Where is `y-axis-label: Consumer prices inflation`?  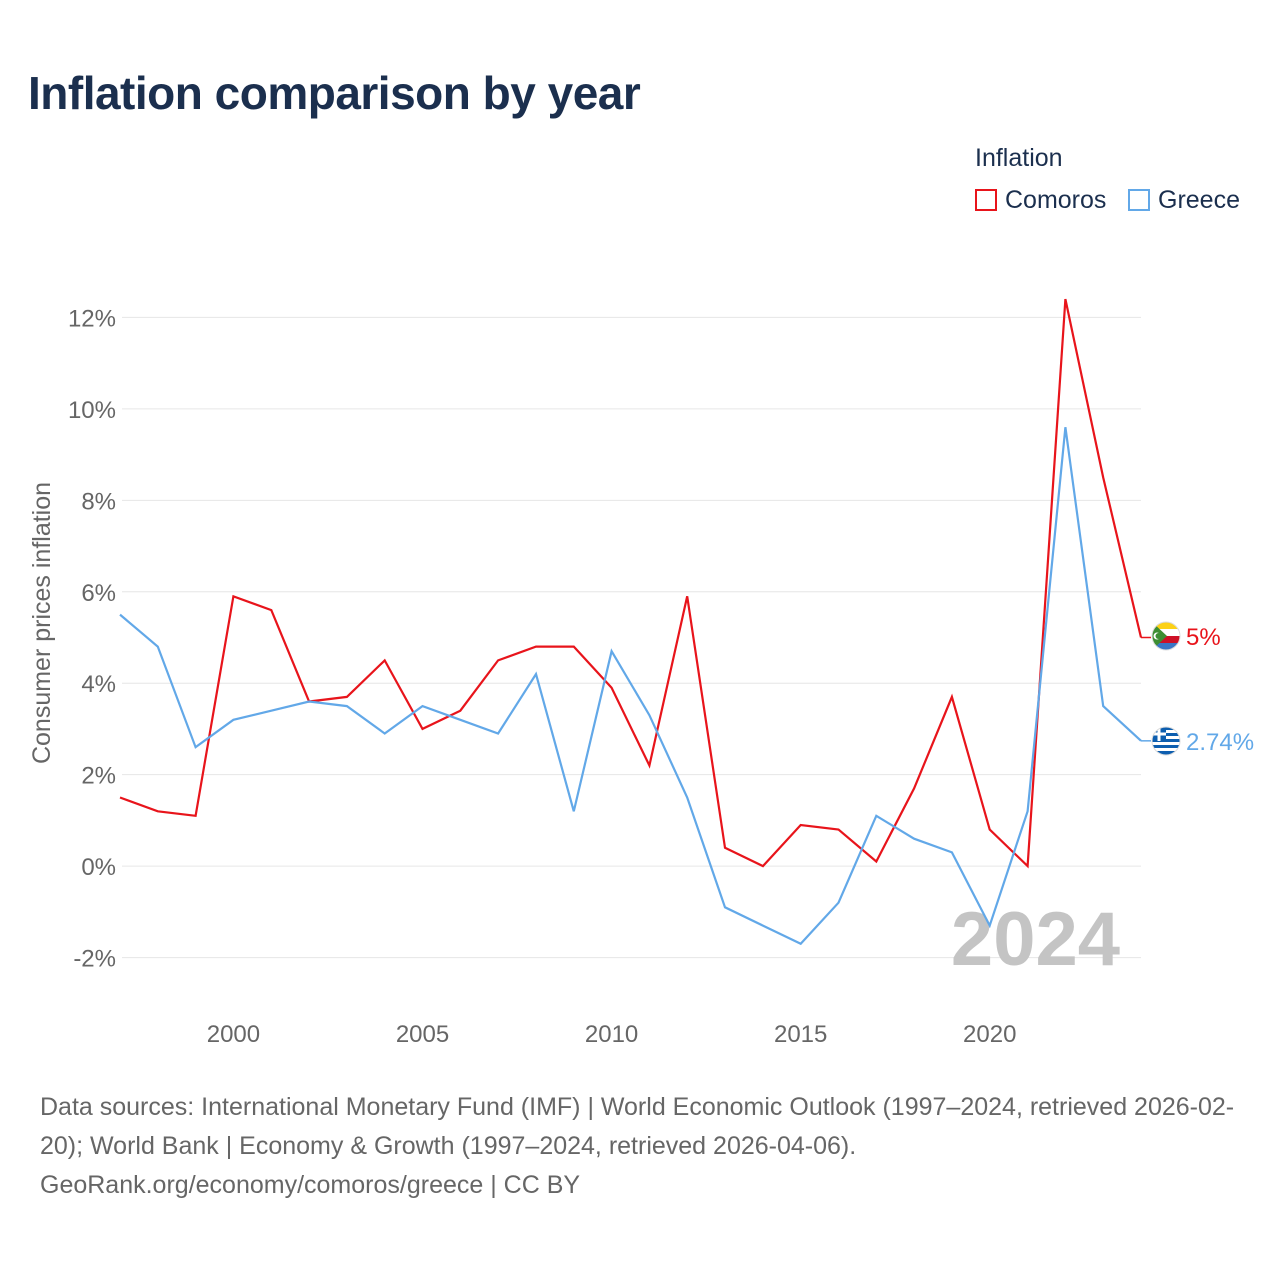 y-axis-label: Consumer prices inflation is located at coordinates (42, 623).